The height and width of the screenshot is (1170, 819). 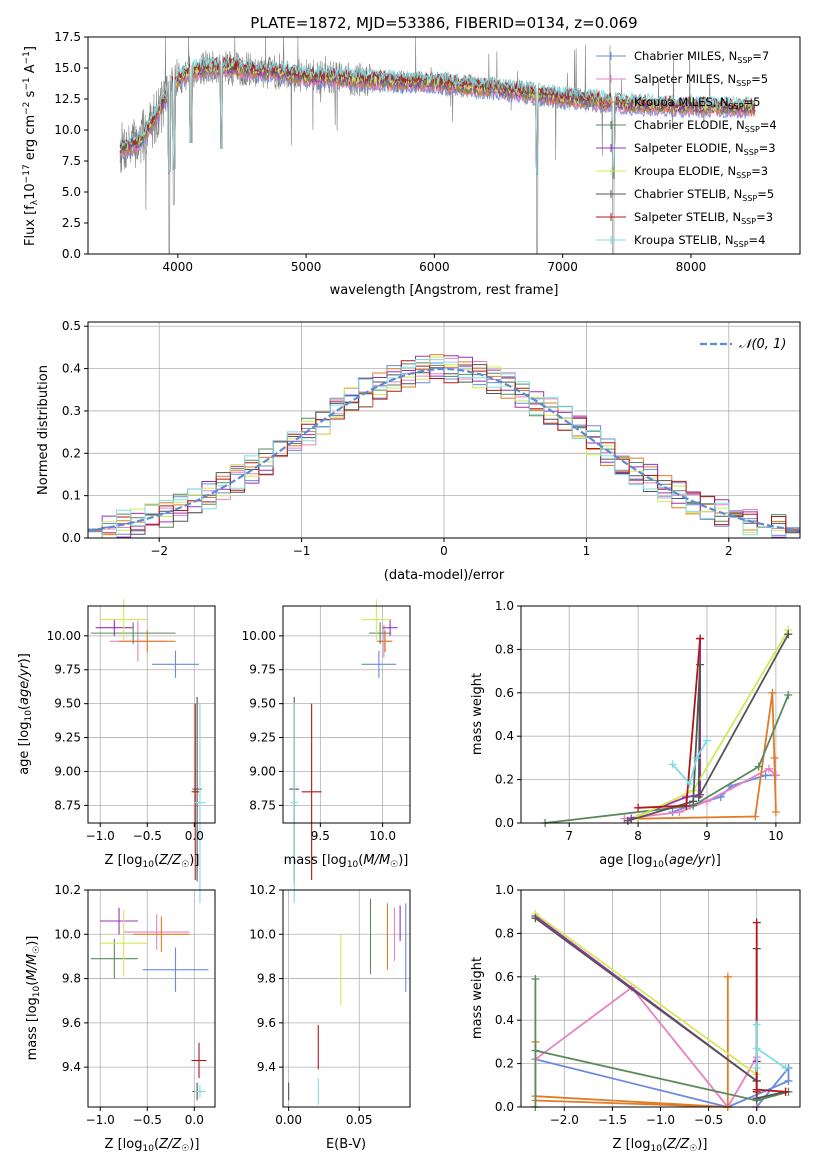 I want to click on y-tick-label: 9.8, so click(x=71, y=979).